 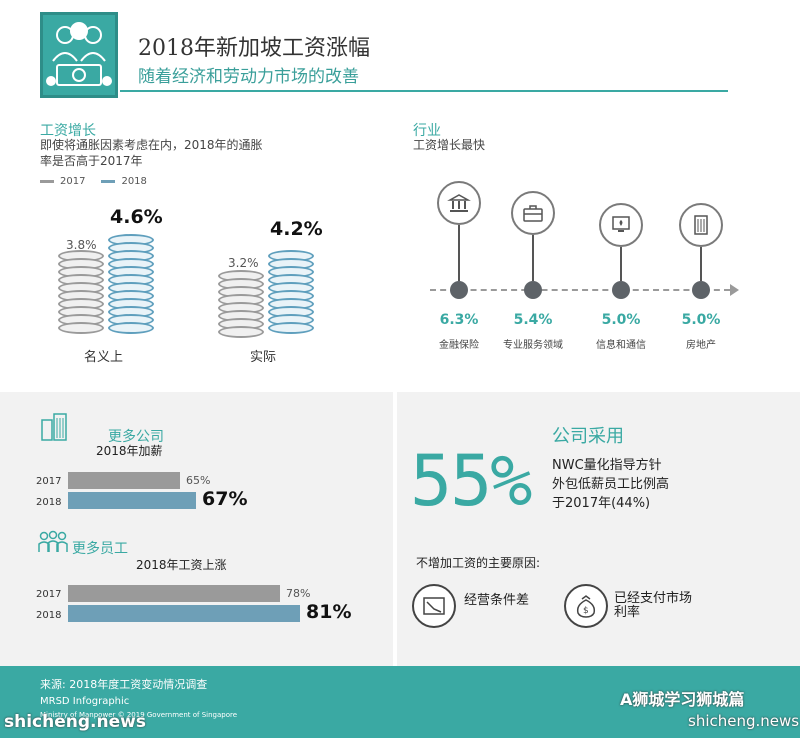 I want to click on more-companies-label: 更多公司, so click(x=136, y=437).